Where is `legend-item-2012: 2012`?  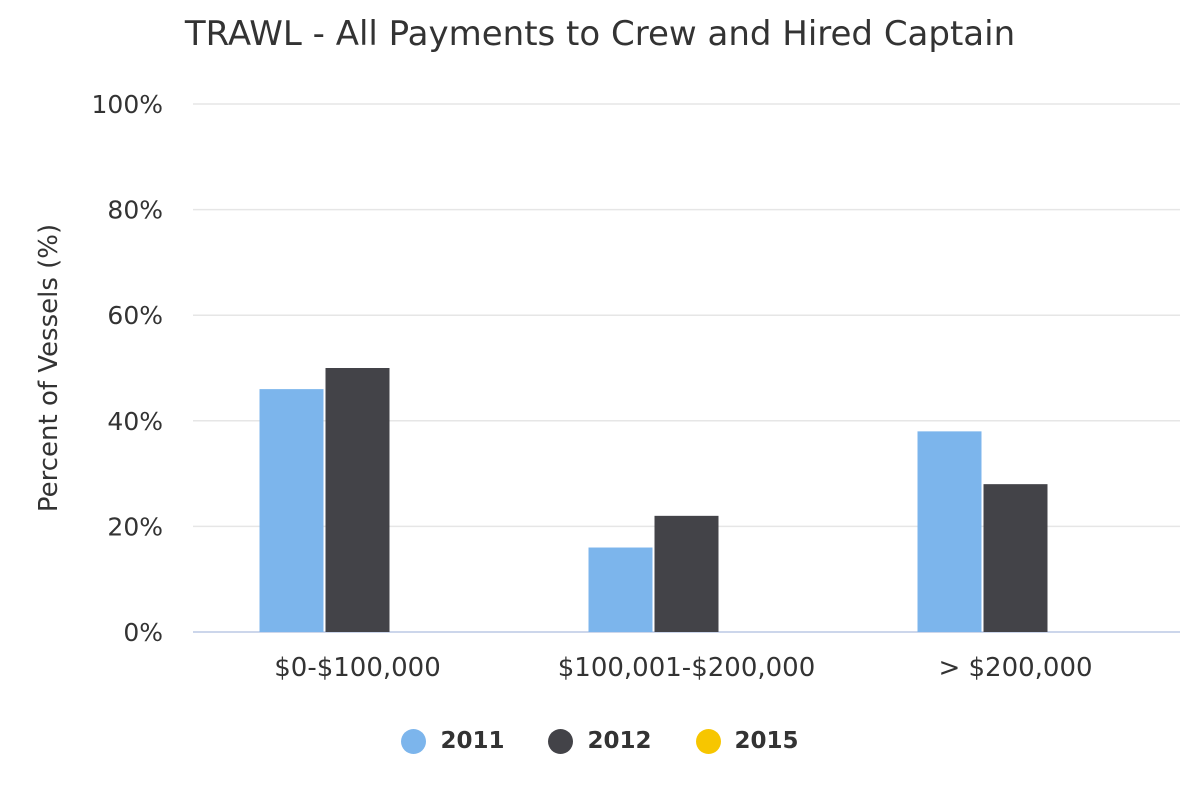 legend-item-2012: 2012 is located at coordinates (600, 741).